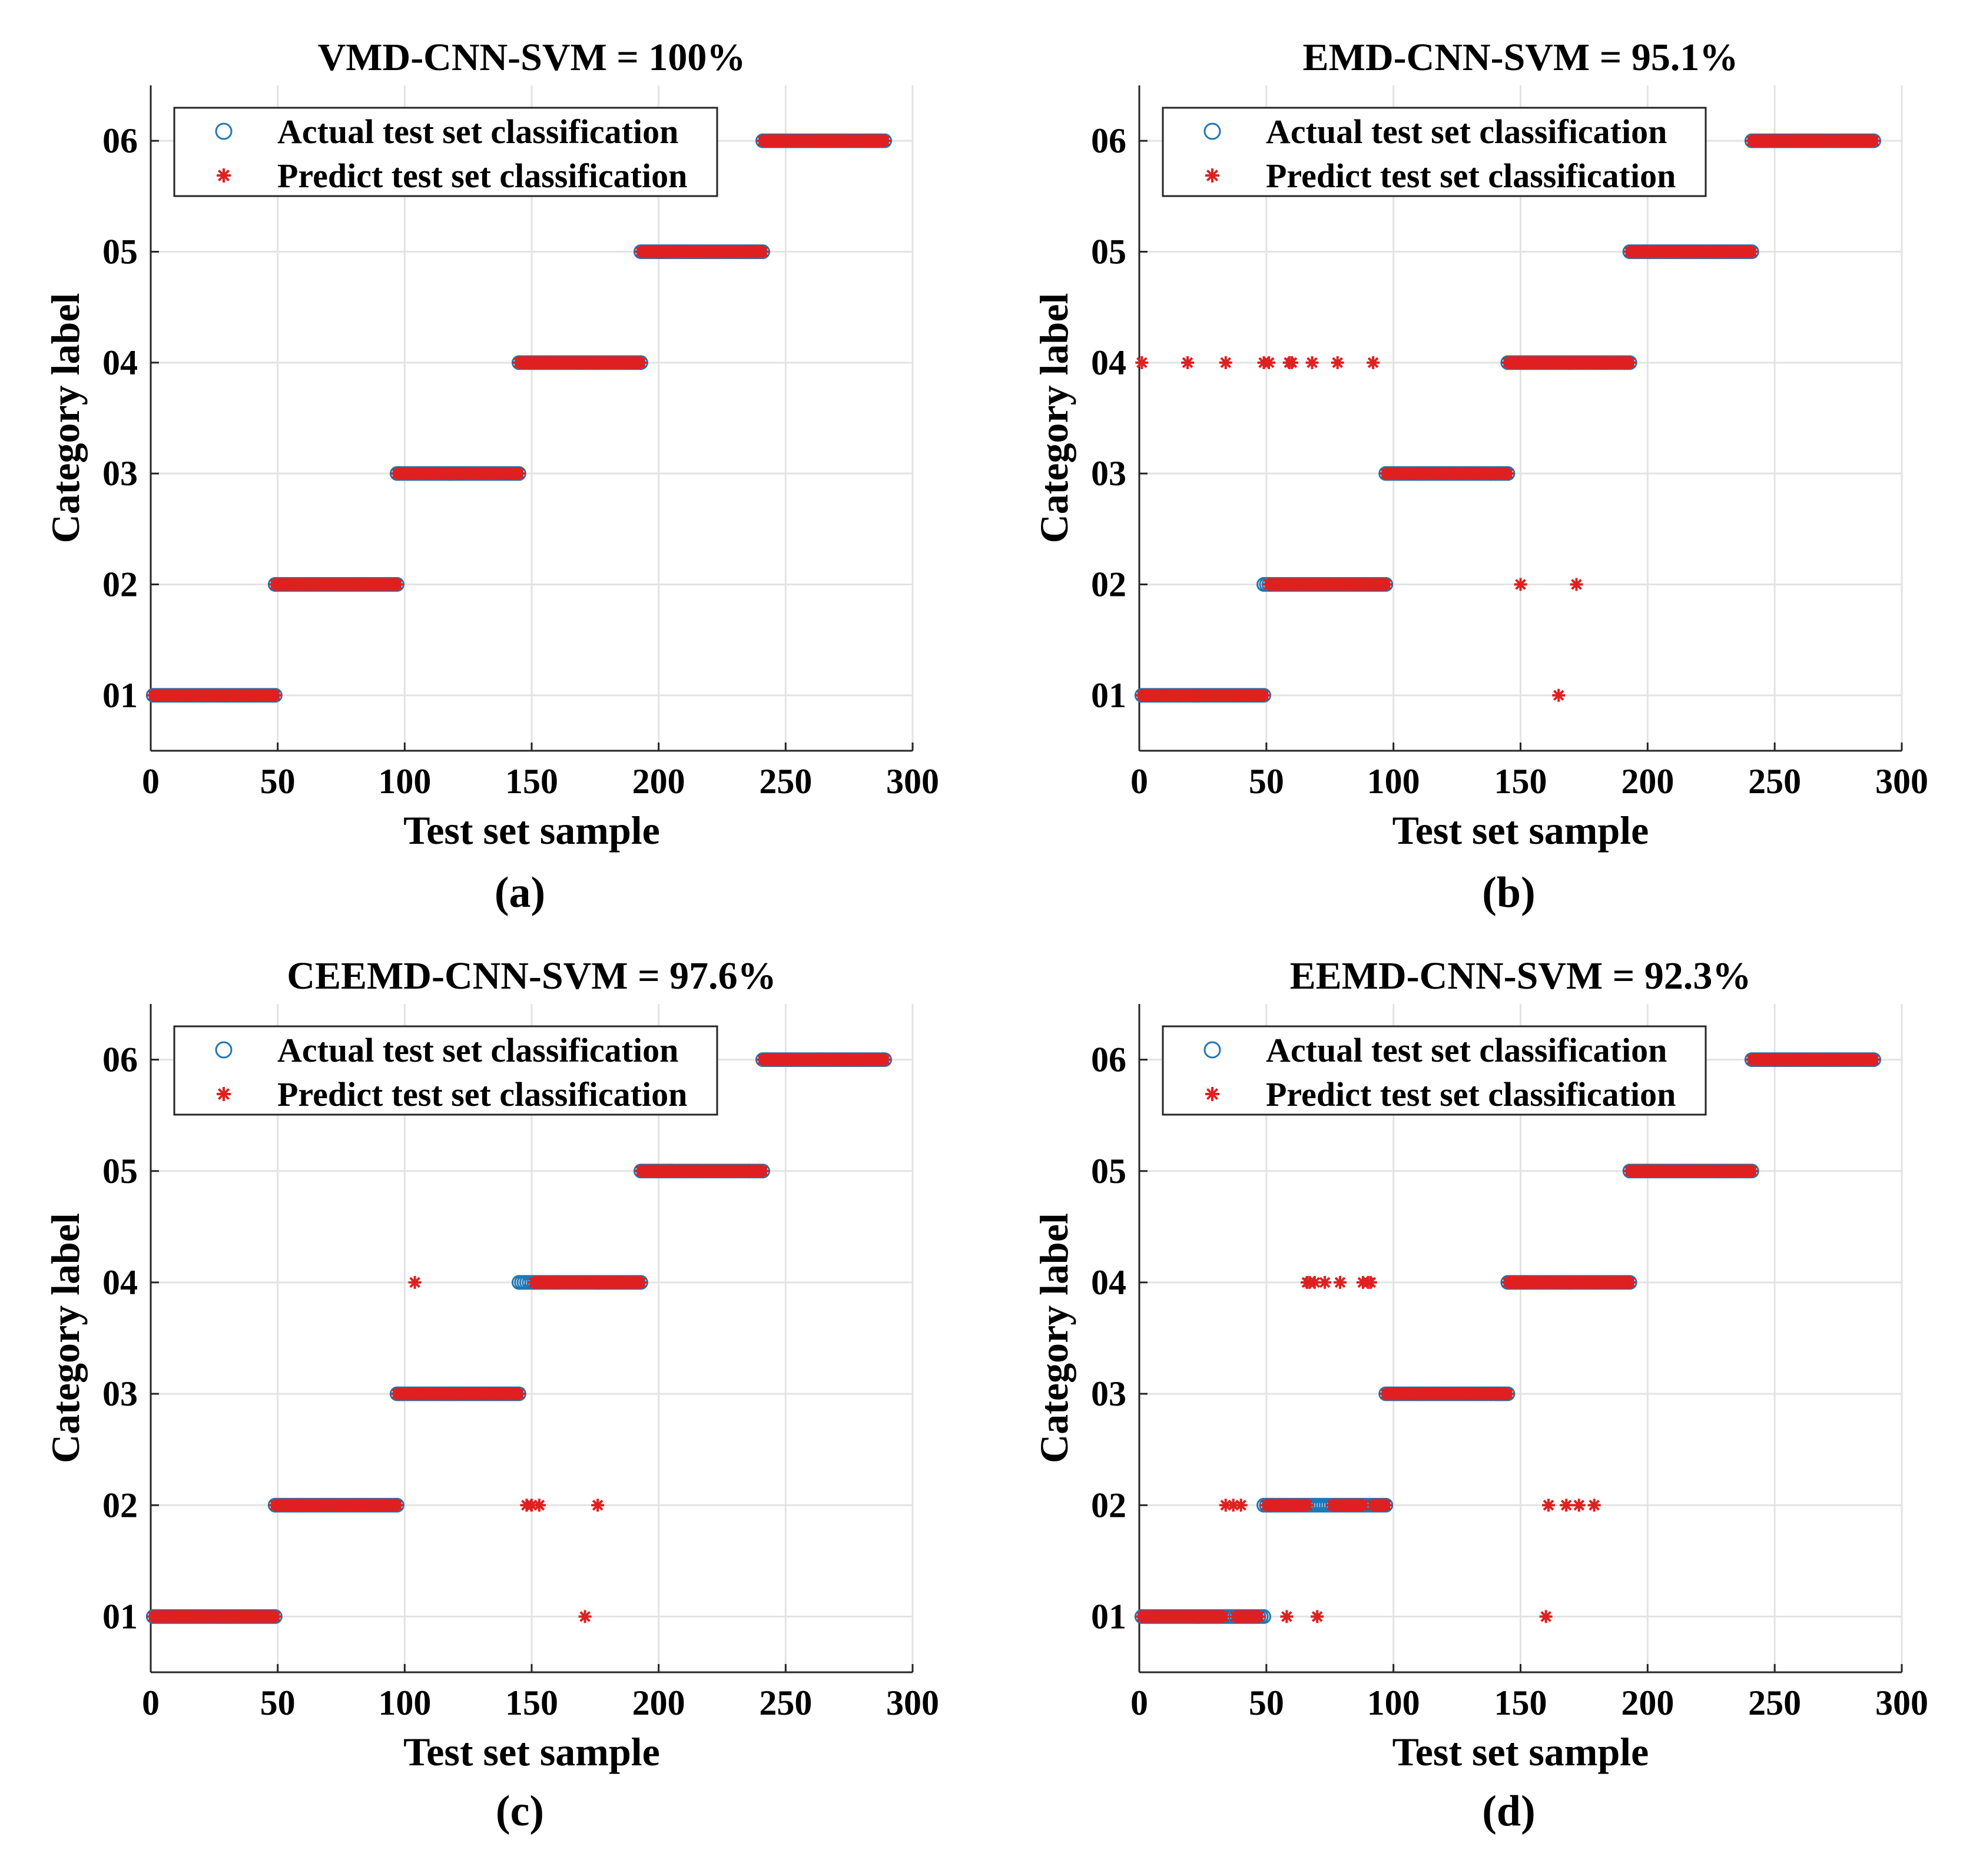 Image resolution: width=1963 pixels, height=1876 pixels. Describe the element at coordinates (482, 176) in the screenshot. I see `legend-predict-label: Predict test set classification` at that location.